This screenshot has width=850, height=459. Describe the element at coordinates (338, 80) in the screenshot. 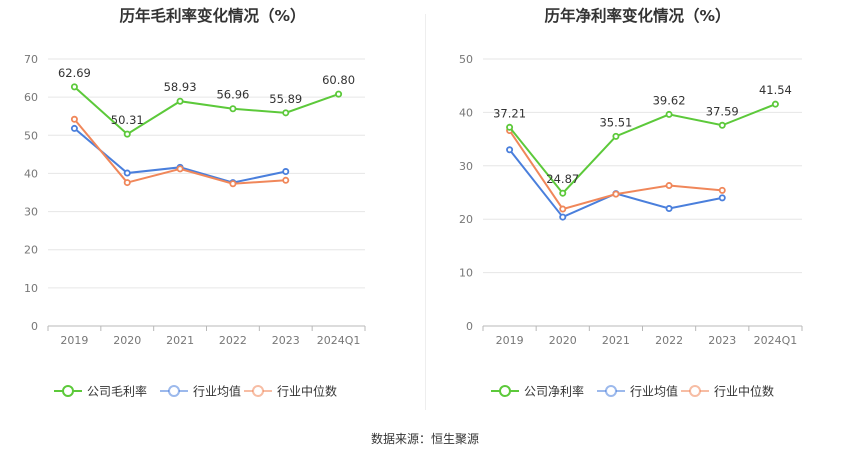

I see `data-label: 60.80` at that location.